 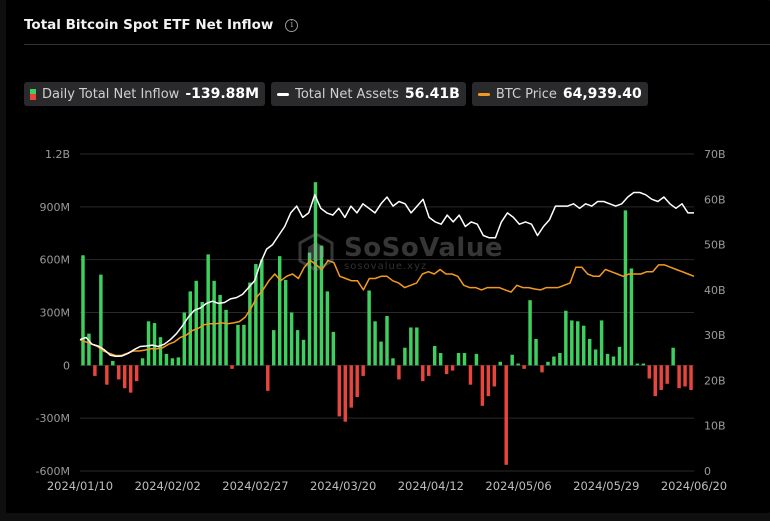 What do you see at coordinates (715, 426) in the screenshot?
I see `y-right-tick-label: 10B` at bounding box center [715, 426].